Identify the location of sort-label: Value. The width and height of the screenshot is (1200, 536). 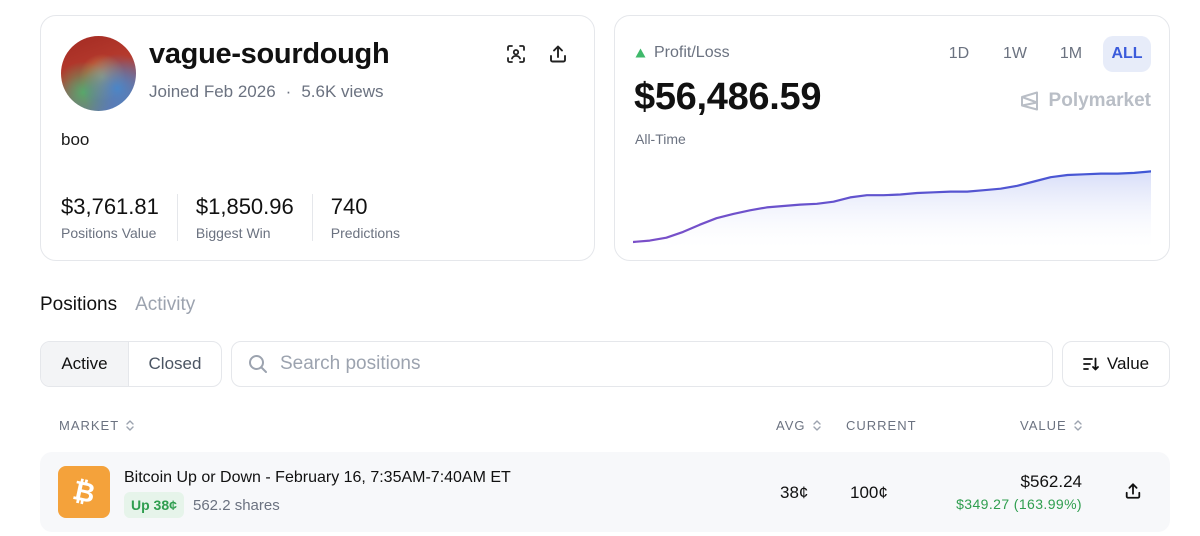
(1128, 363).